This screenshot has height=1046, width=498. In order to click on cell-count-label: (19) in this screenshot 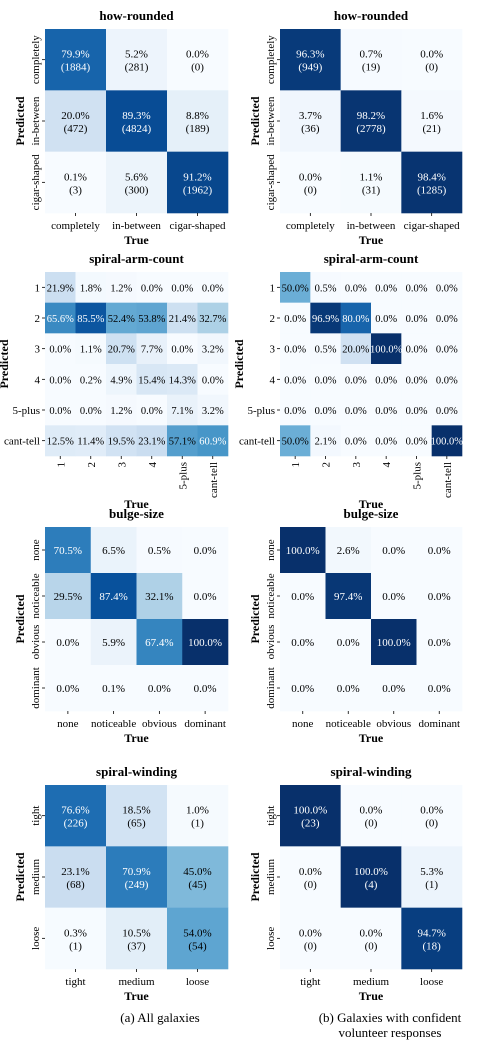, I will do `click(371, 68)`.